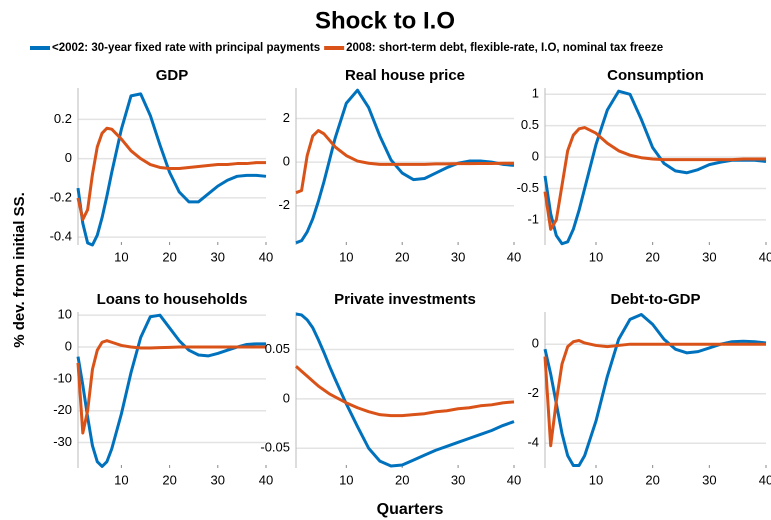  What do you see at coordinates (62, 377) in the screenshot?
I see `y-tick-label: -10` at bounding box center [62, 377].